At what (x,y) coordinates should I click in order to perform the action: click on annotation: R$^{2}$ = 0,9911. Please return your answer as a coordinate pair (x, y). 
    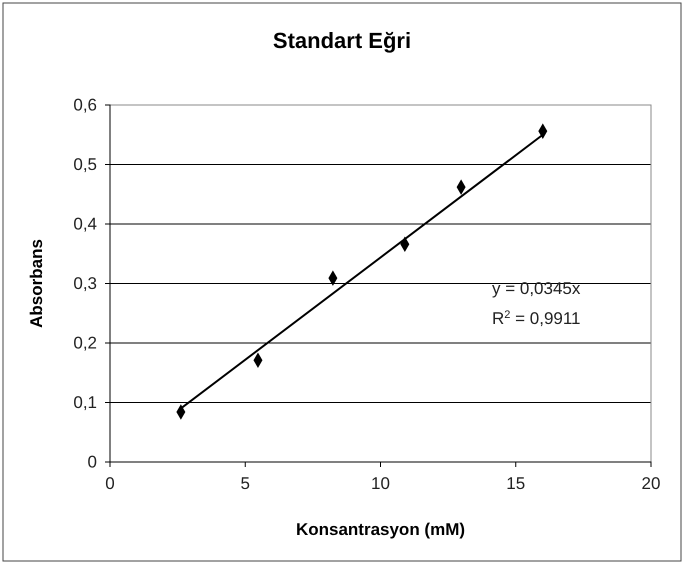
    Looking at the image, I should click on (536, 318).